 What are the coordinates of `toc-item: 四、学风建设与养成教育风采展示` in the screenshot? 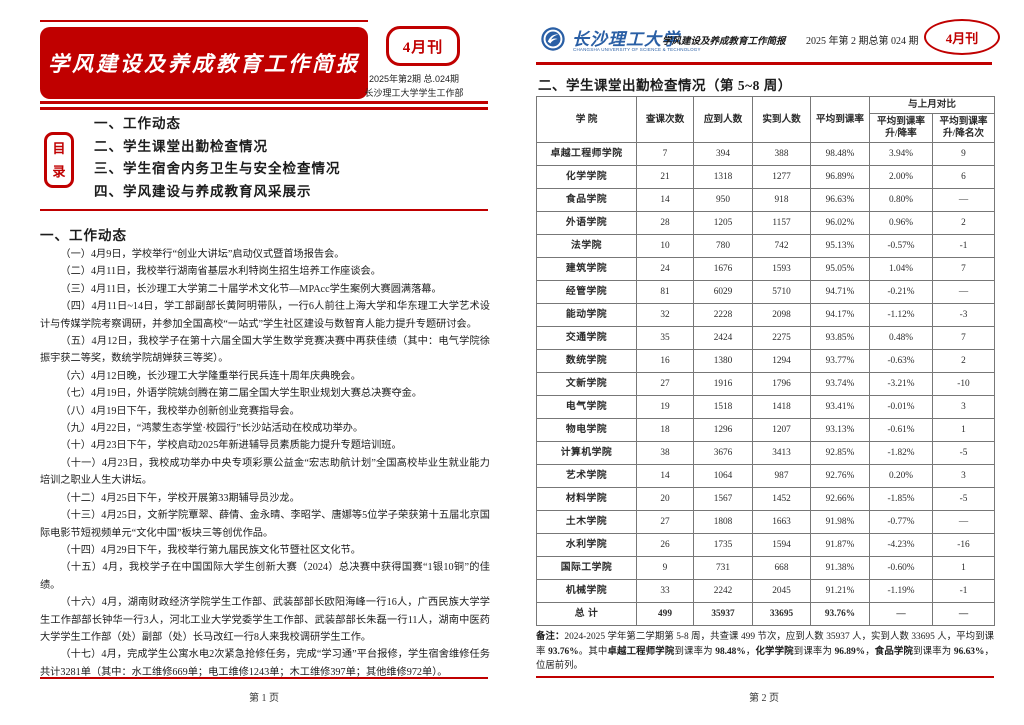 It's located at (203, 191).